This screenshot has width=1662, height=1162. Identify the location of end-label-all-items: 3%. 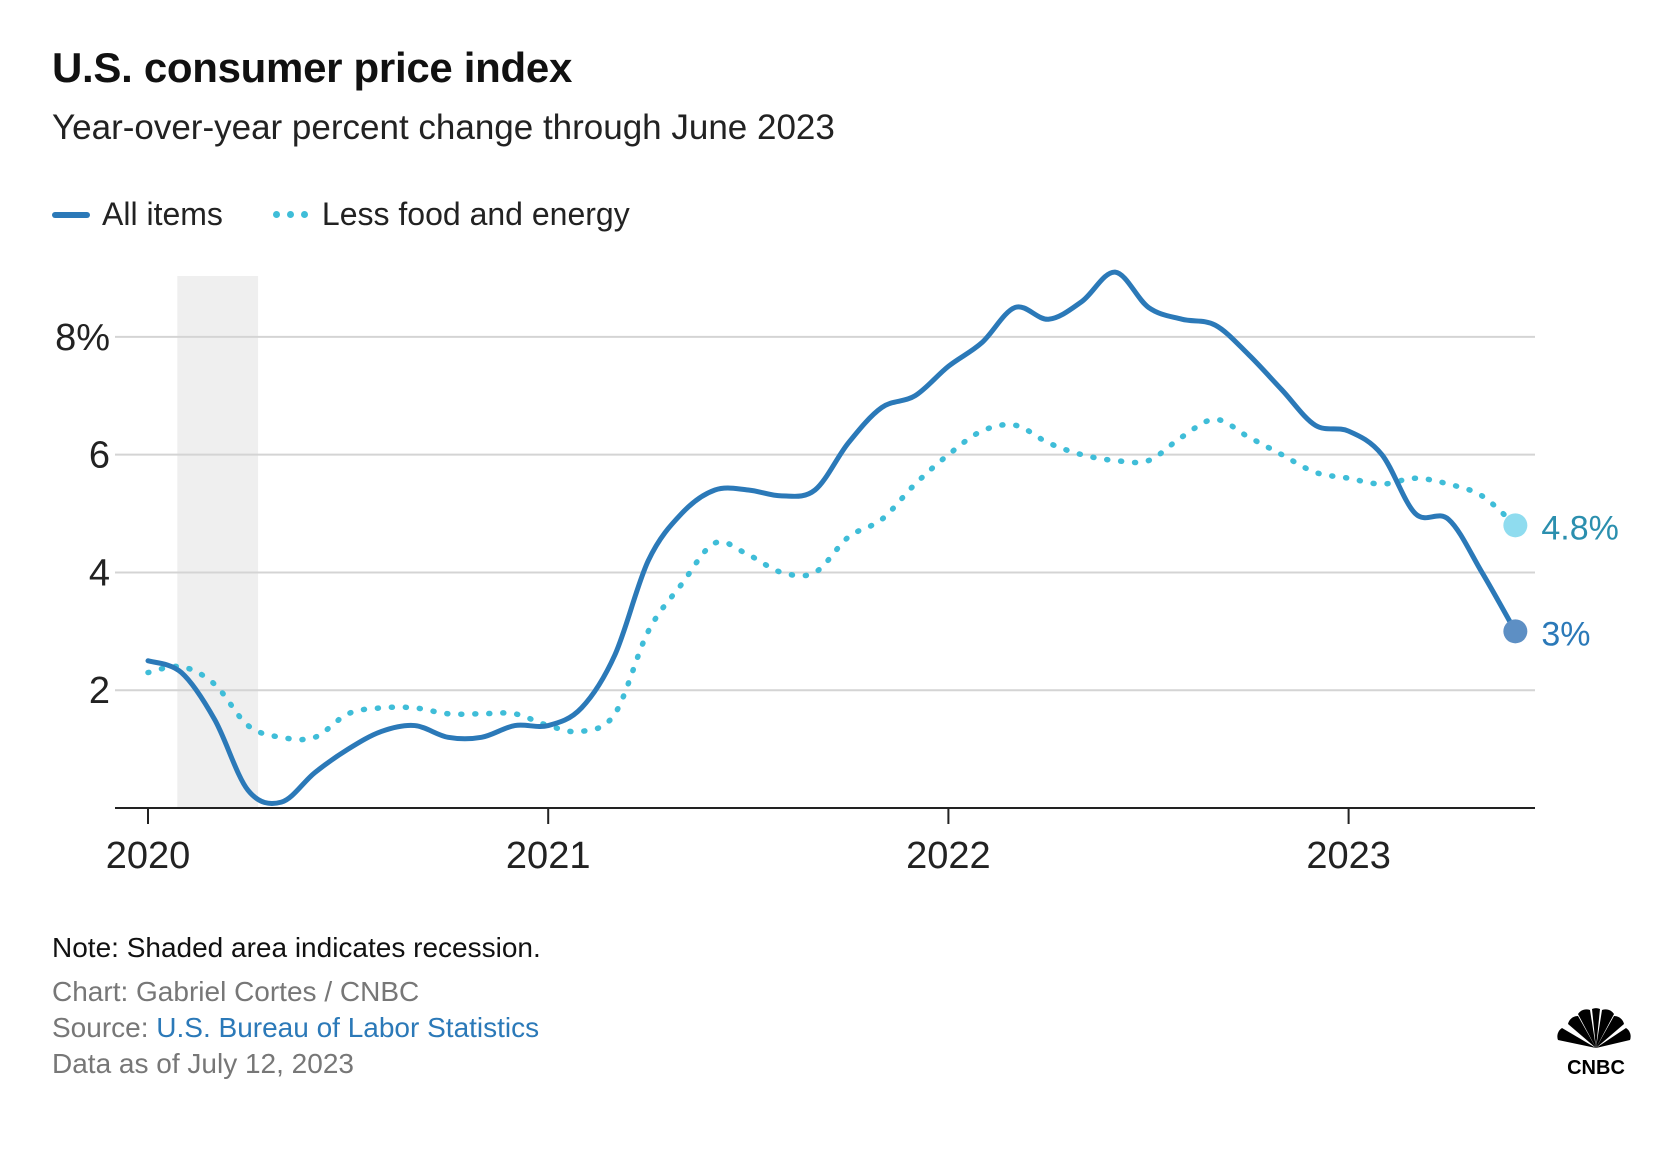
(1565, 634).